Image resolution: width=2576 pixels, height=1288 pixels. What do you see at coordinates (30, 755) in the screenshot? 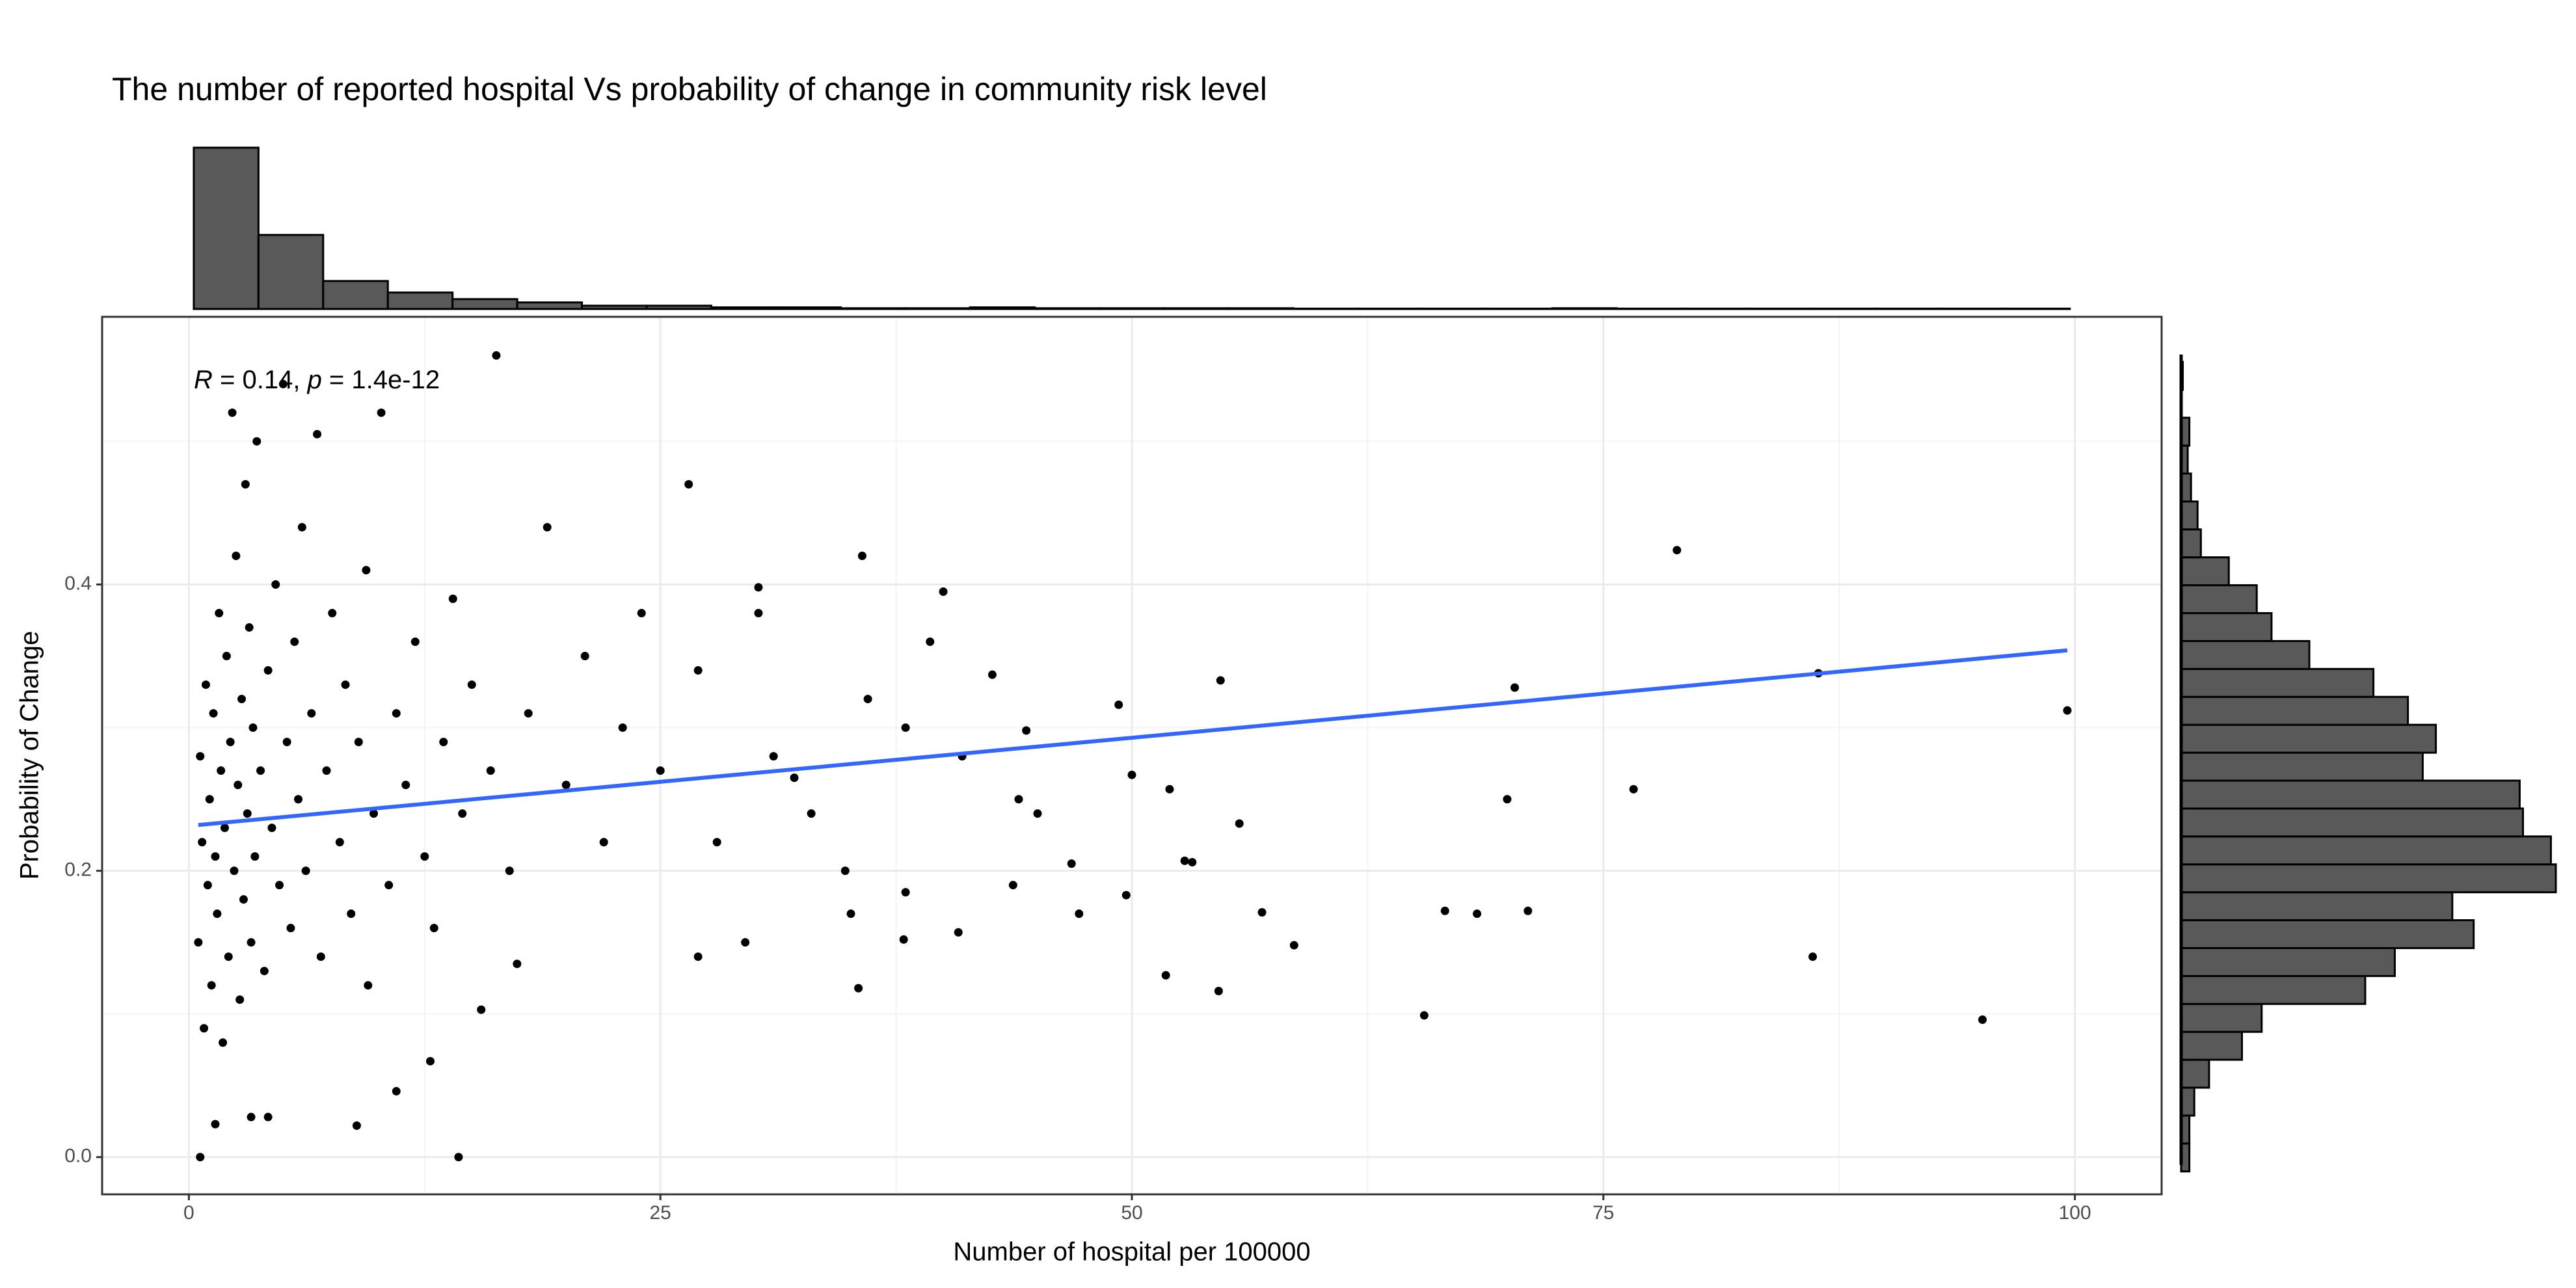
I see `y-axis-label: Probability of Change` at bounding box center [30, 755].